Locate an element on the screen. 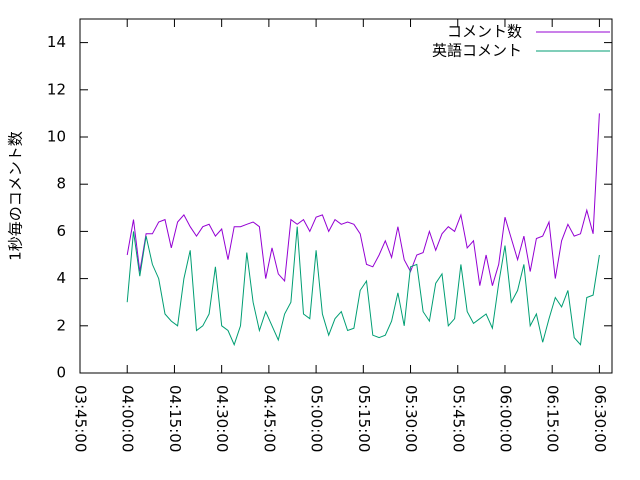 This screenshot has height=480, width=640. x-tick-label: 03:45:00 is located at coordinates (81, 418).